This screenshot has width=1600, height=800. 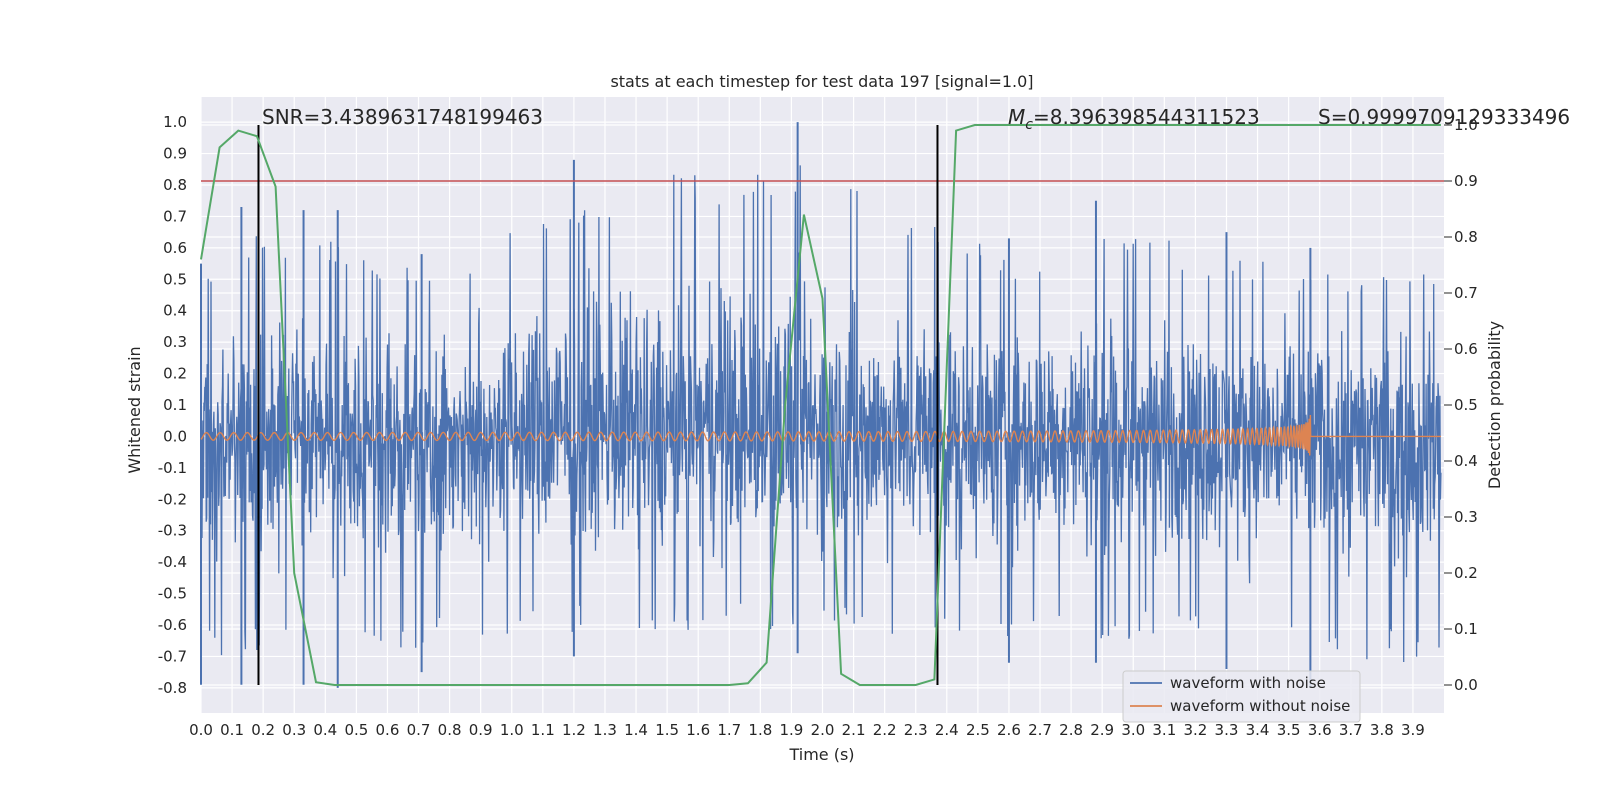 What do you see at coordinates (1466, 405) in the screenshot?
I see `right-y-tick-label: 0.5` at bounding box center [1466, 405].